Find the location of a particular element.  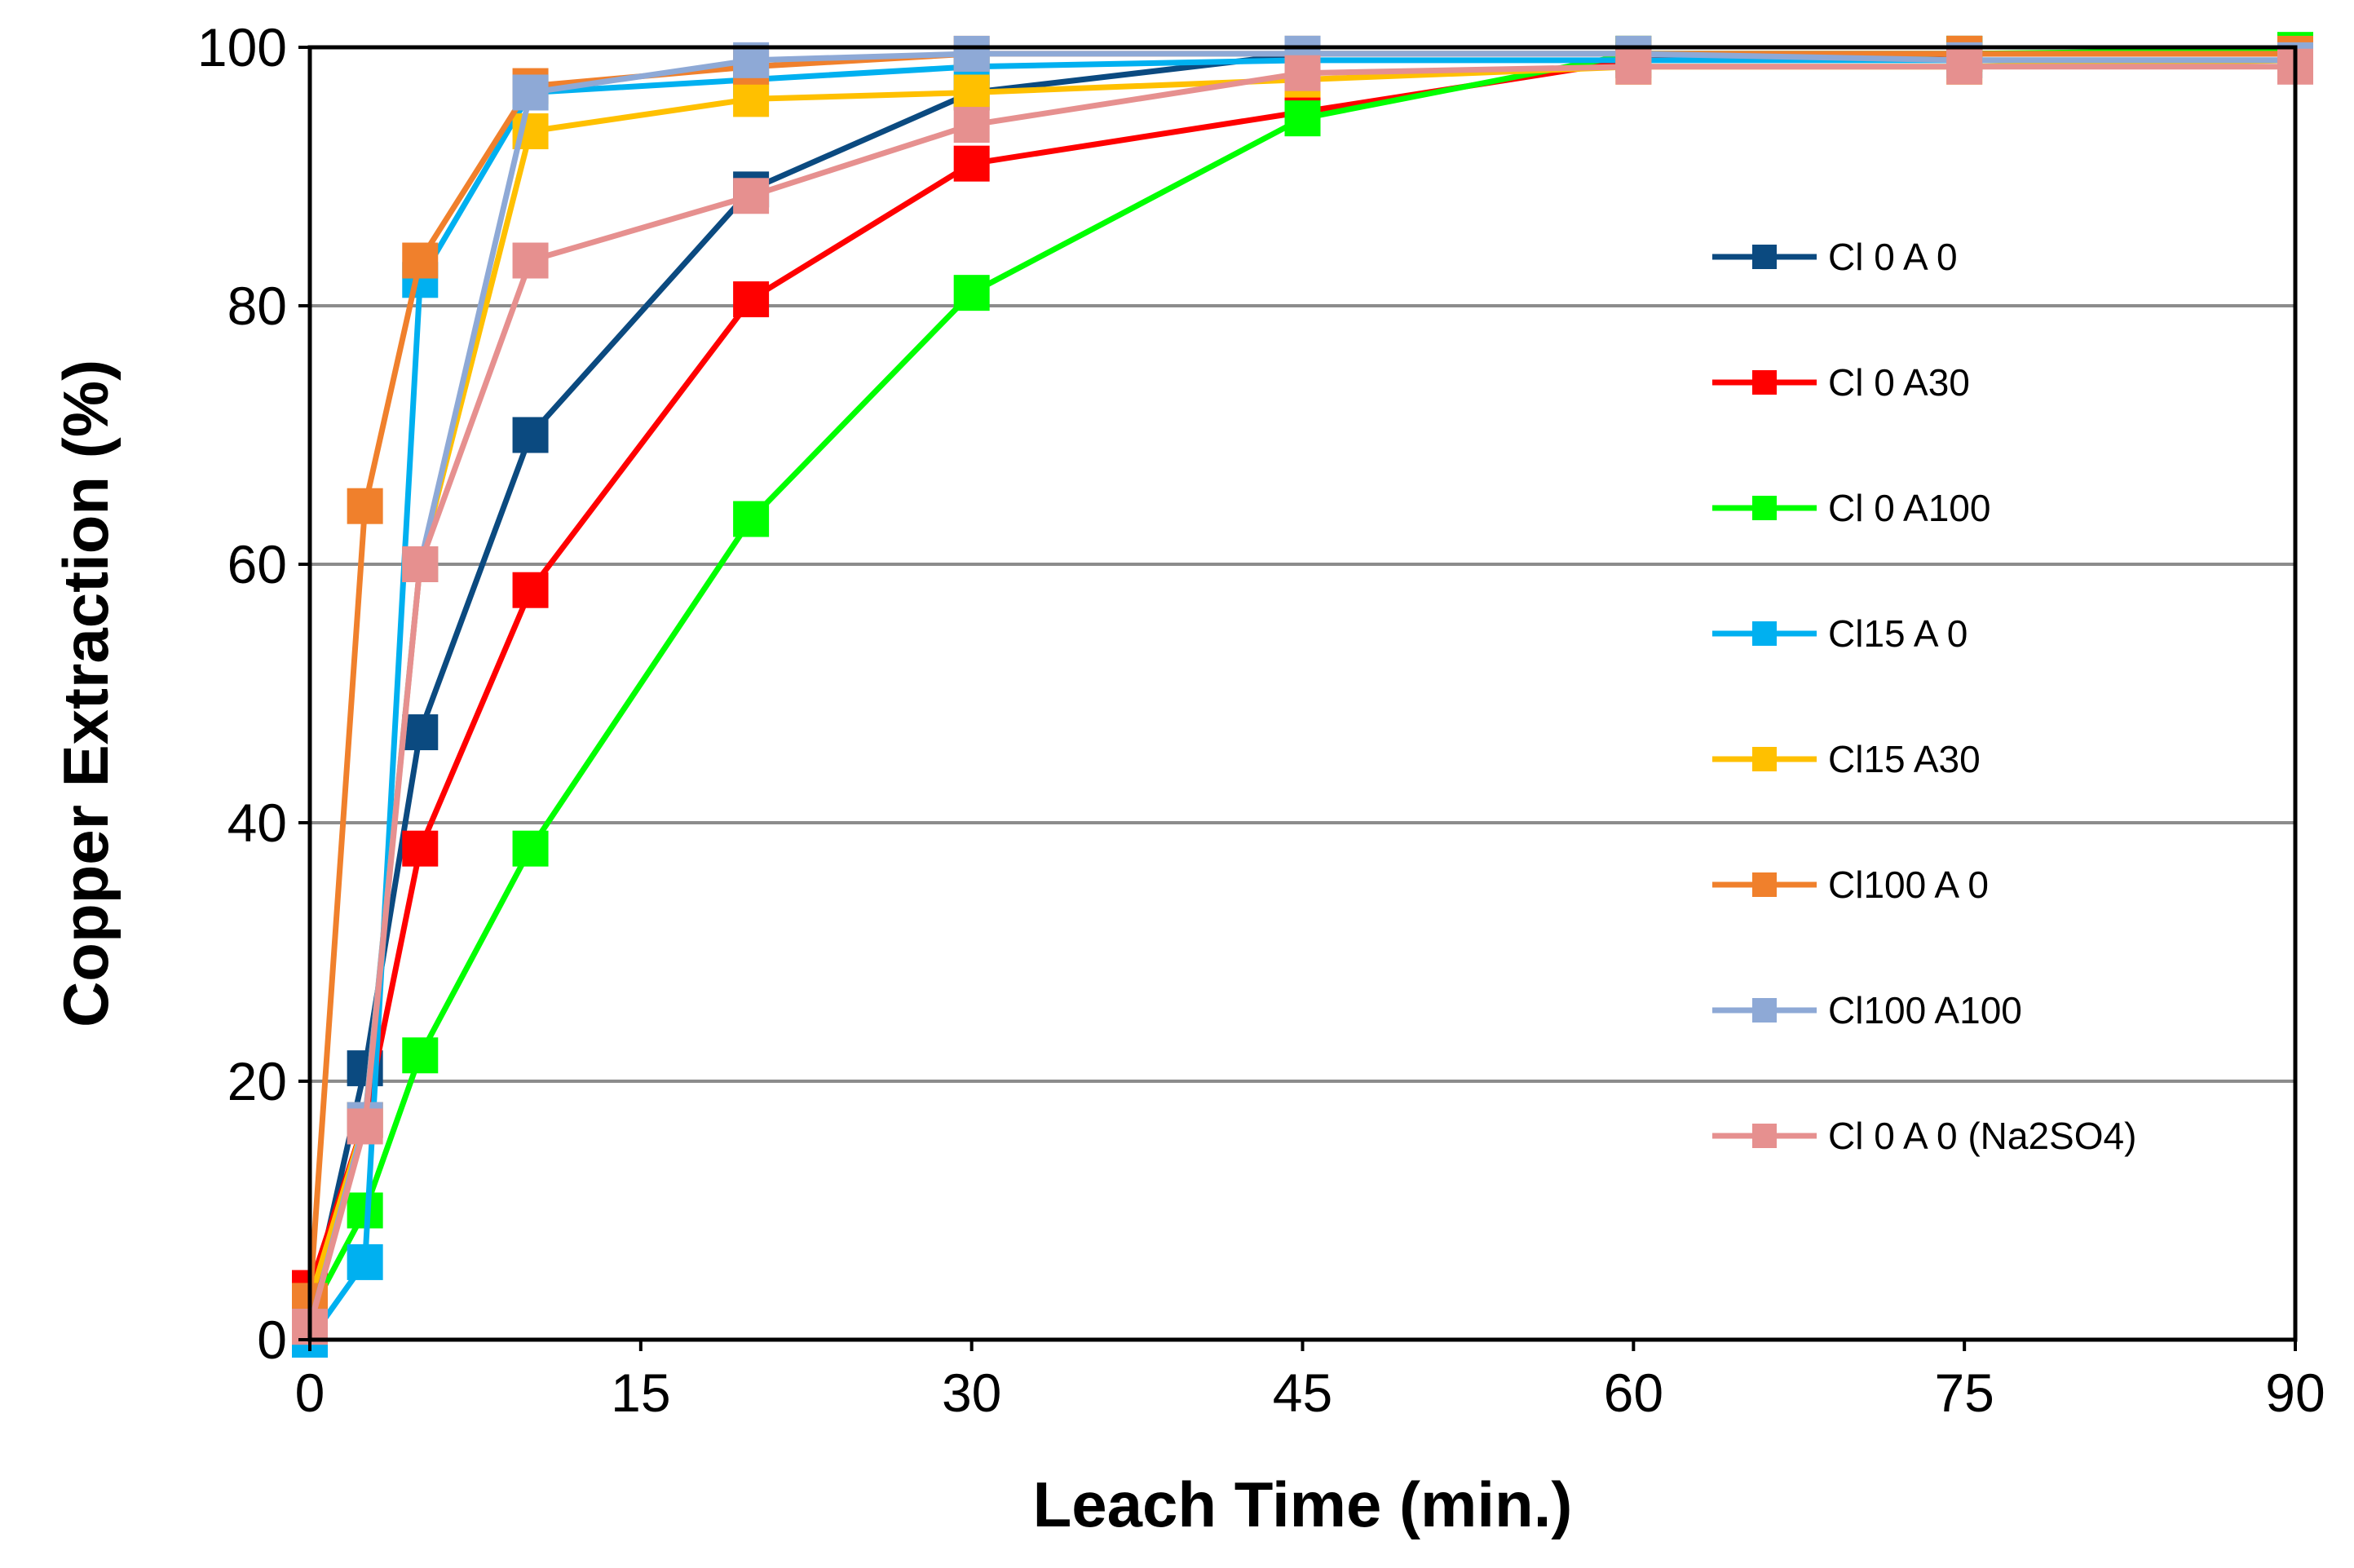

legend-label: Cl100 A 0 is located at coordinates (1908, 885).